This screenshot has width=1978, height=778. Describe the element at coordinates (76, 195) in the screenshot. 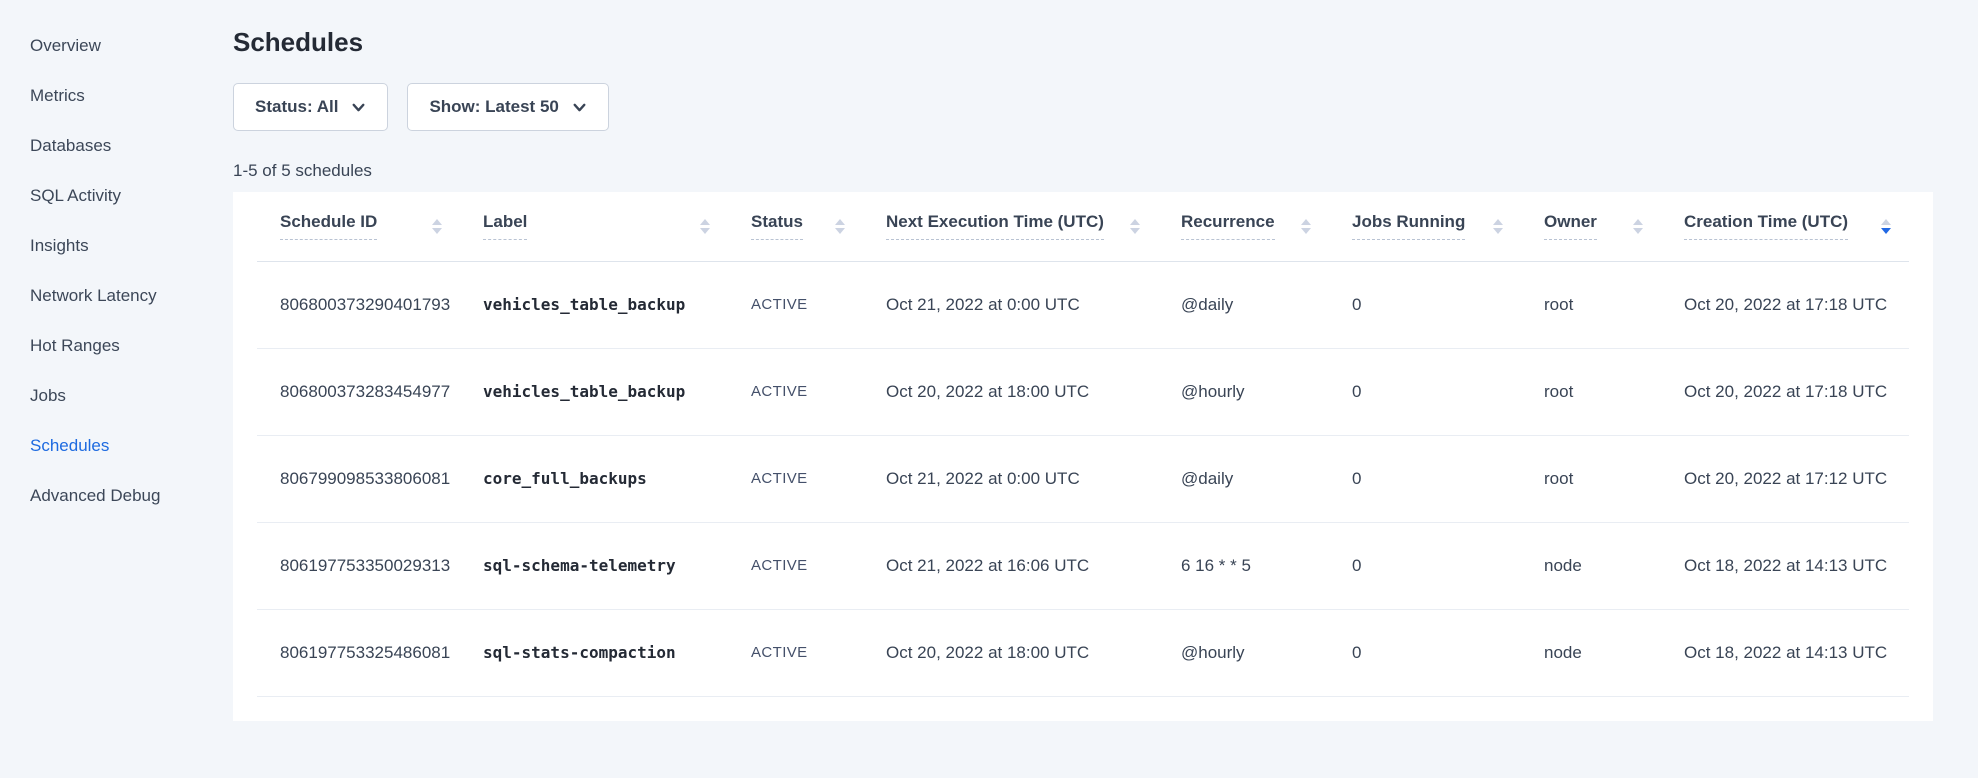

I see `sidebar-item-sql-activity: SQL Activity` at that location.